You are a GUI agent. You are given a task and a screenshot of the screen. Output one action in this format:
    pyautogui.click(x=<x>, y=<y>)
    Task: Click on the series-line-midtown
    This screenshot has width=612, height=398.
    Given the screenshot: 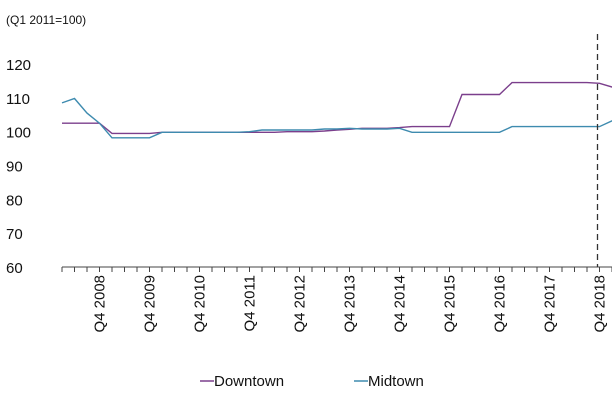 What is the action you would take?
    pyautogui.click(x=336, y=118)
    